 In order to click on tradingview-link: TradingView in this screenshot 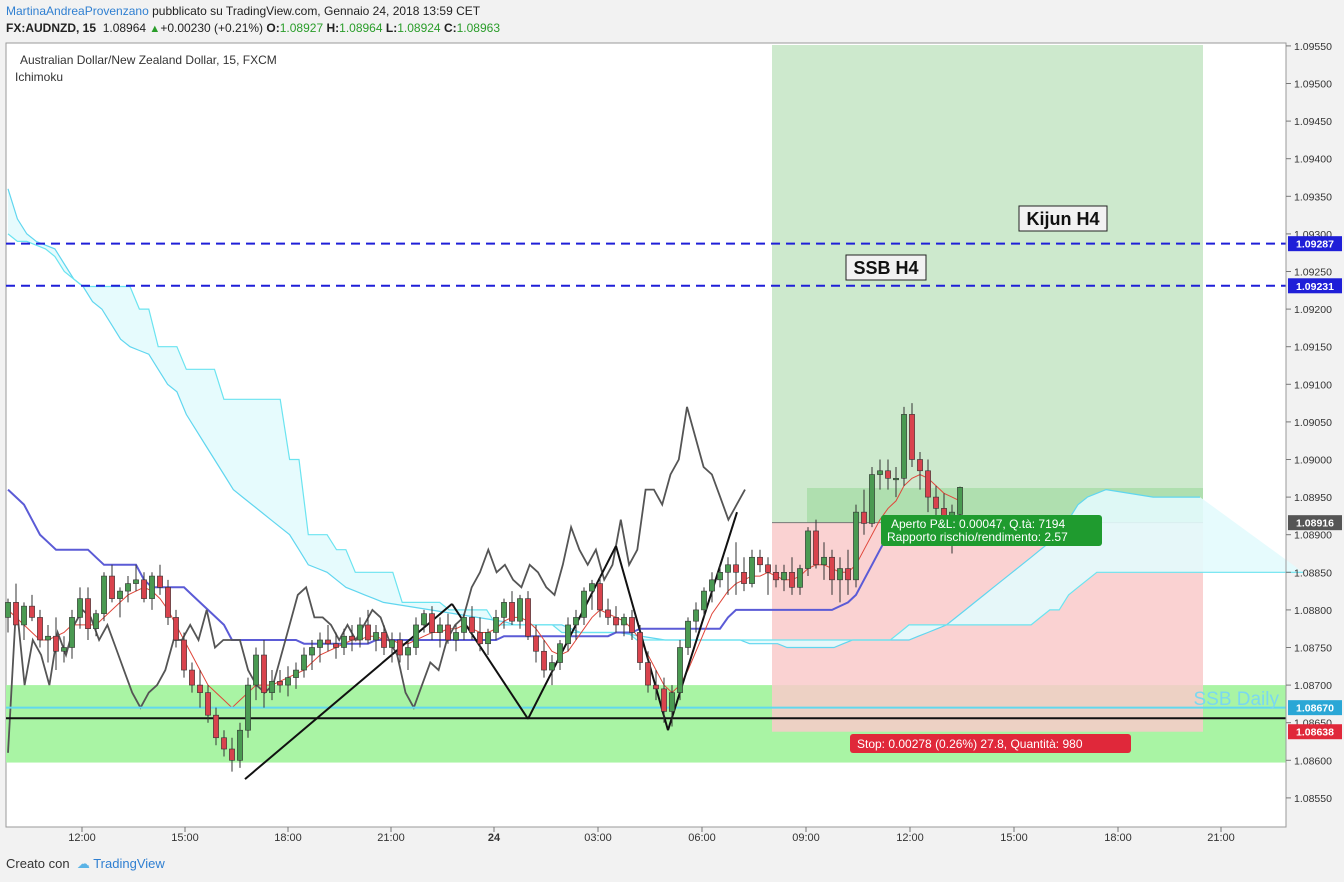, I will do `click(129, 863)`.